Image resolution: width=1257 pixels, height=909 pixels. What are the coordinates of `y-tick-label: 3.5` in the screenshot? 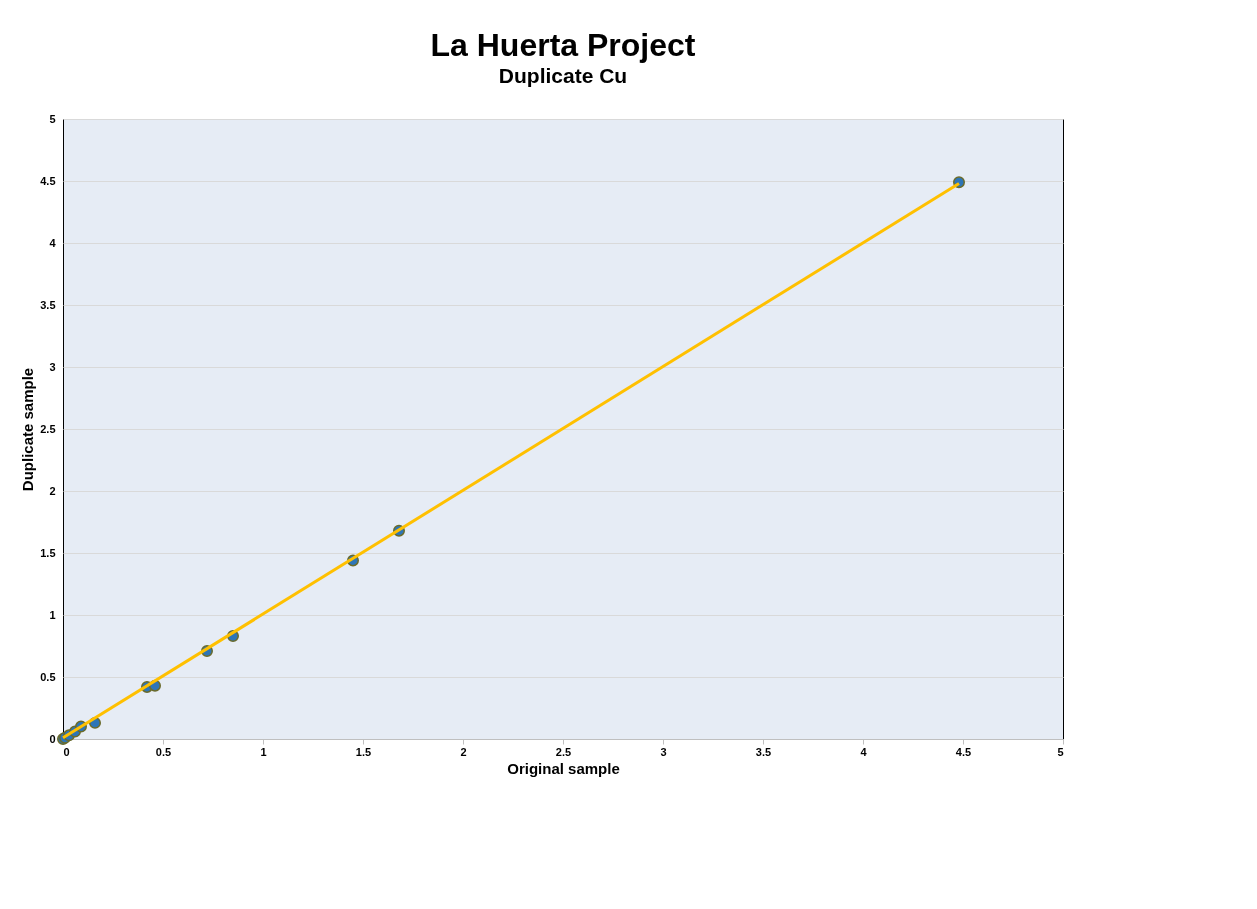 It's located at (48, 304).